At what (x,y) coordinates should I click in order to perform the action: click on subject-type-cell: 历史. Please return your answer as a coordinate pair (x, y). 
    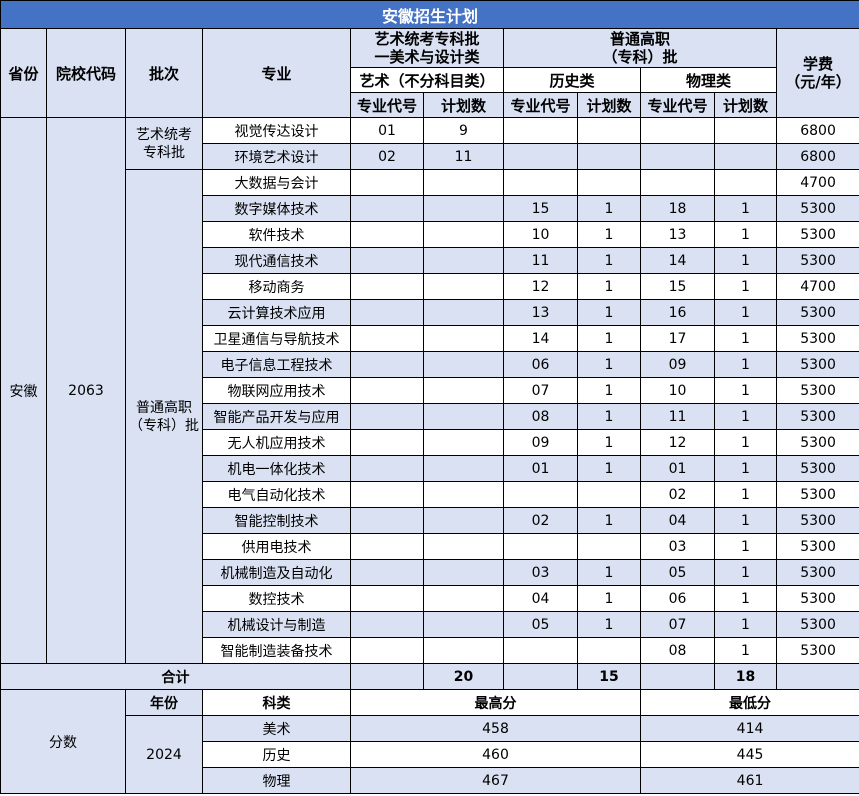
    Looking at the image, I should click on (276, 754).